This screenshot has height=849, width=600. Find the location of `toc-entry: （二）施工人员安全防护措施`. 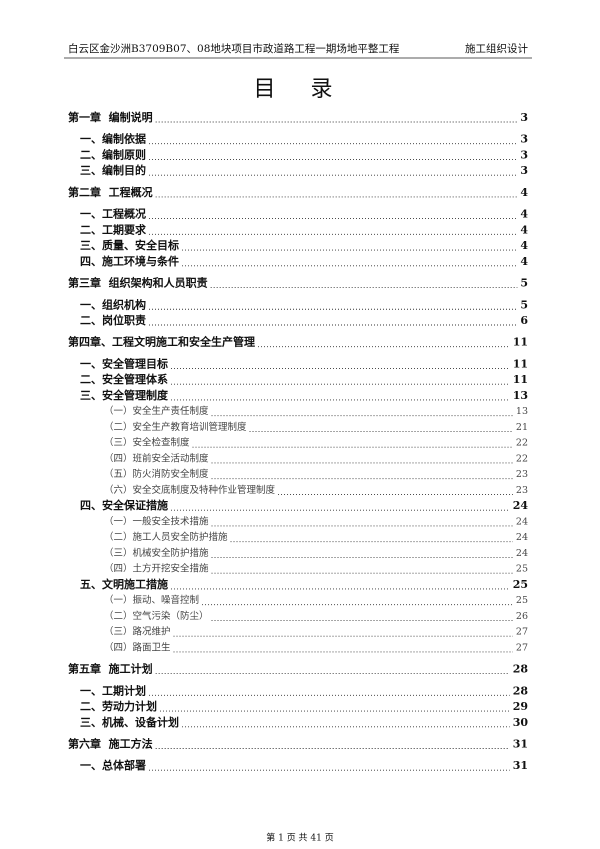

toc-entry: （二）施工人员安全防护措施 is located at coordinates (166, 537).